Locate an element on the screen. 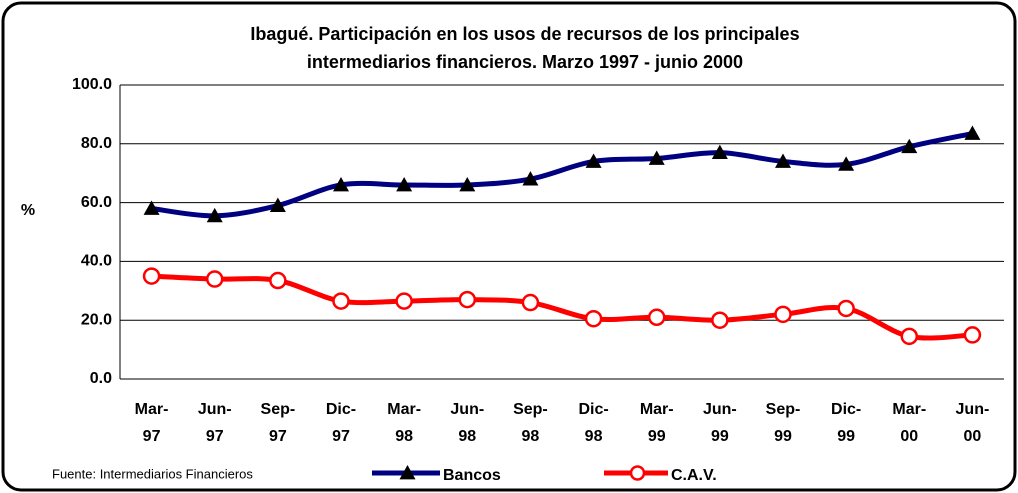  x-tick-label: Dic-99 is located at coordinates (846, 423).